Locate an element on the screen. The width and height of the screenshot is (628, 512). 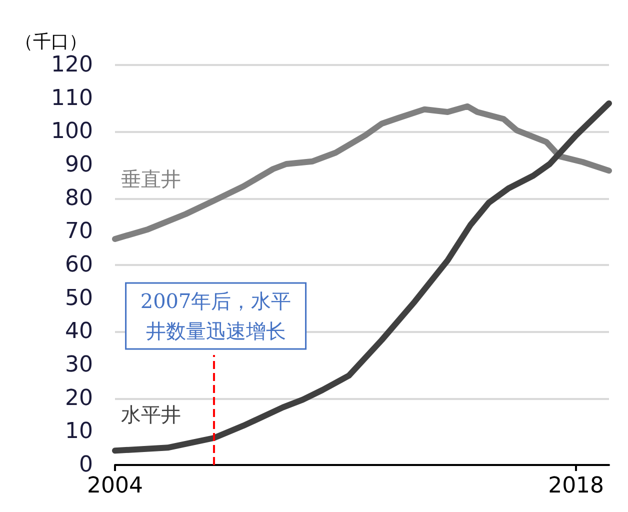
y-tick-label: 100 is located at coordinates (72, 131).